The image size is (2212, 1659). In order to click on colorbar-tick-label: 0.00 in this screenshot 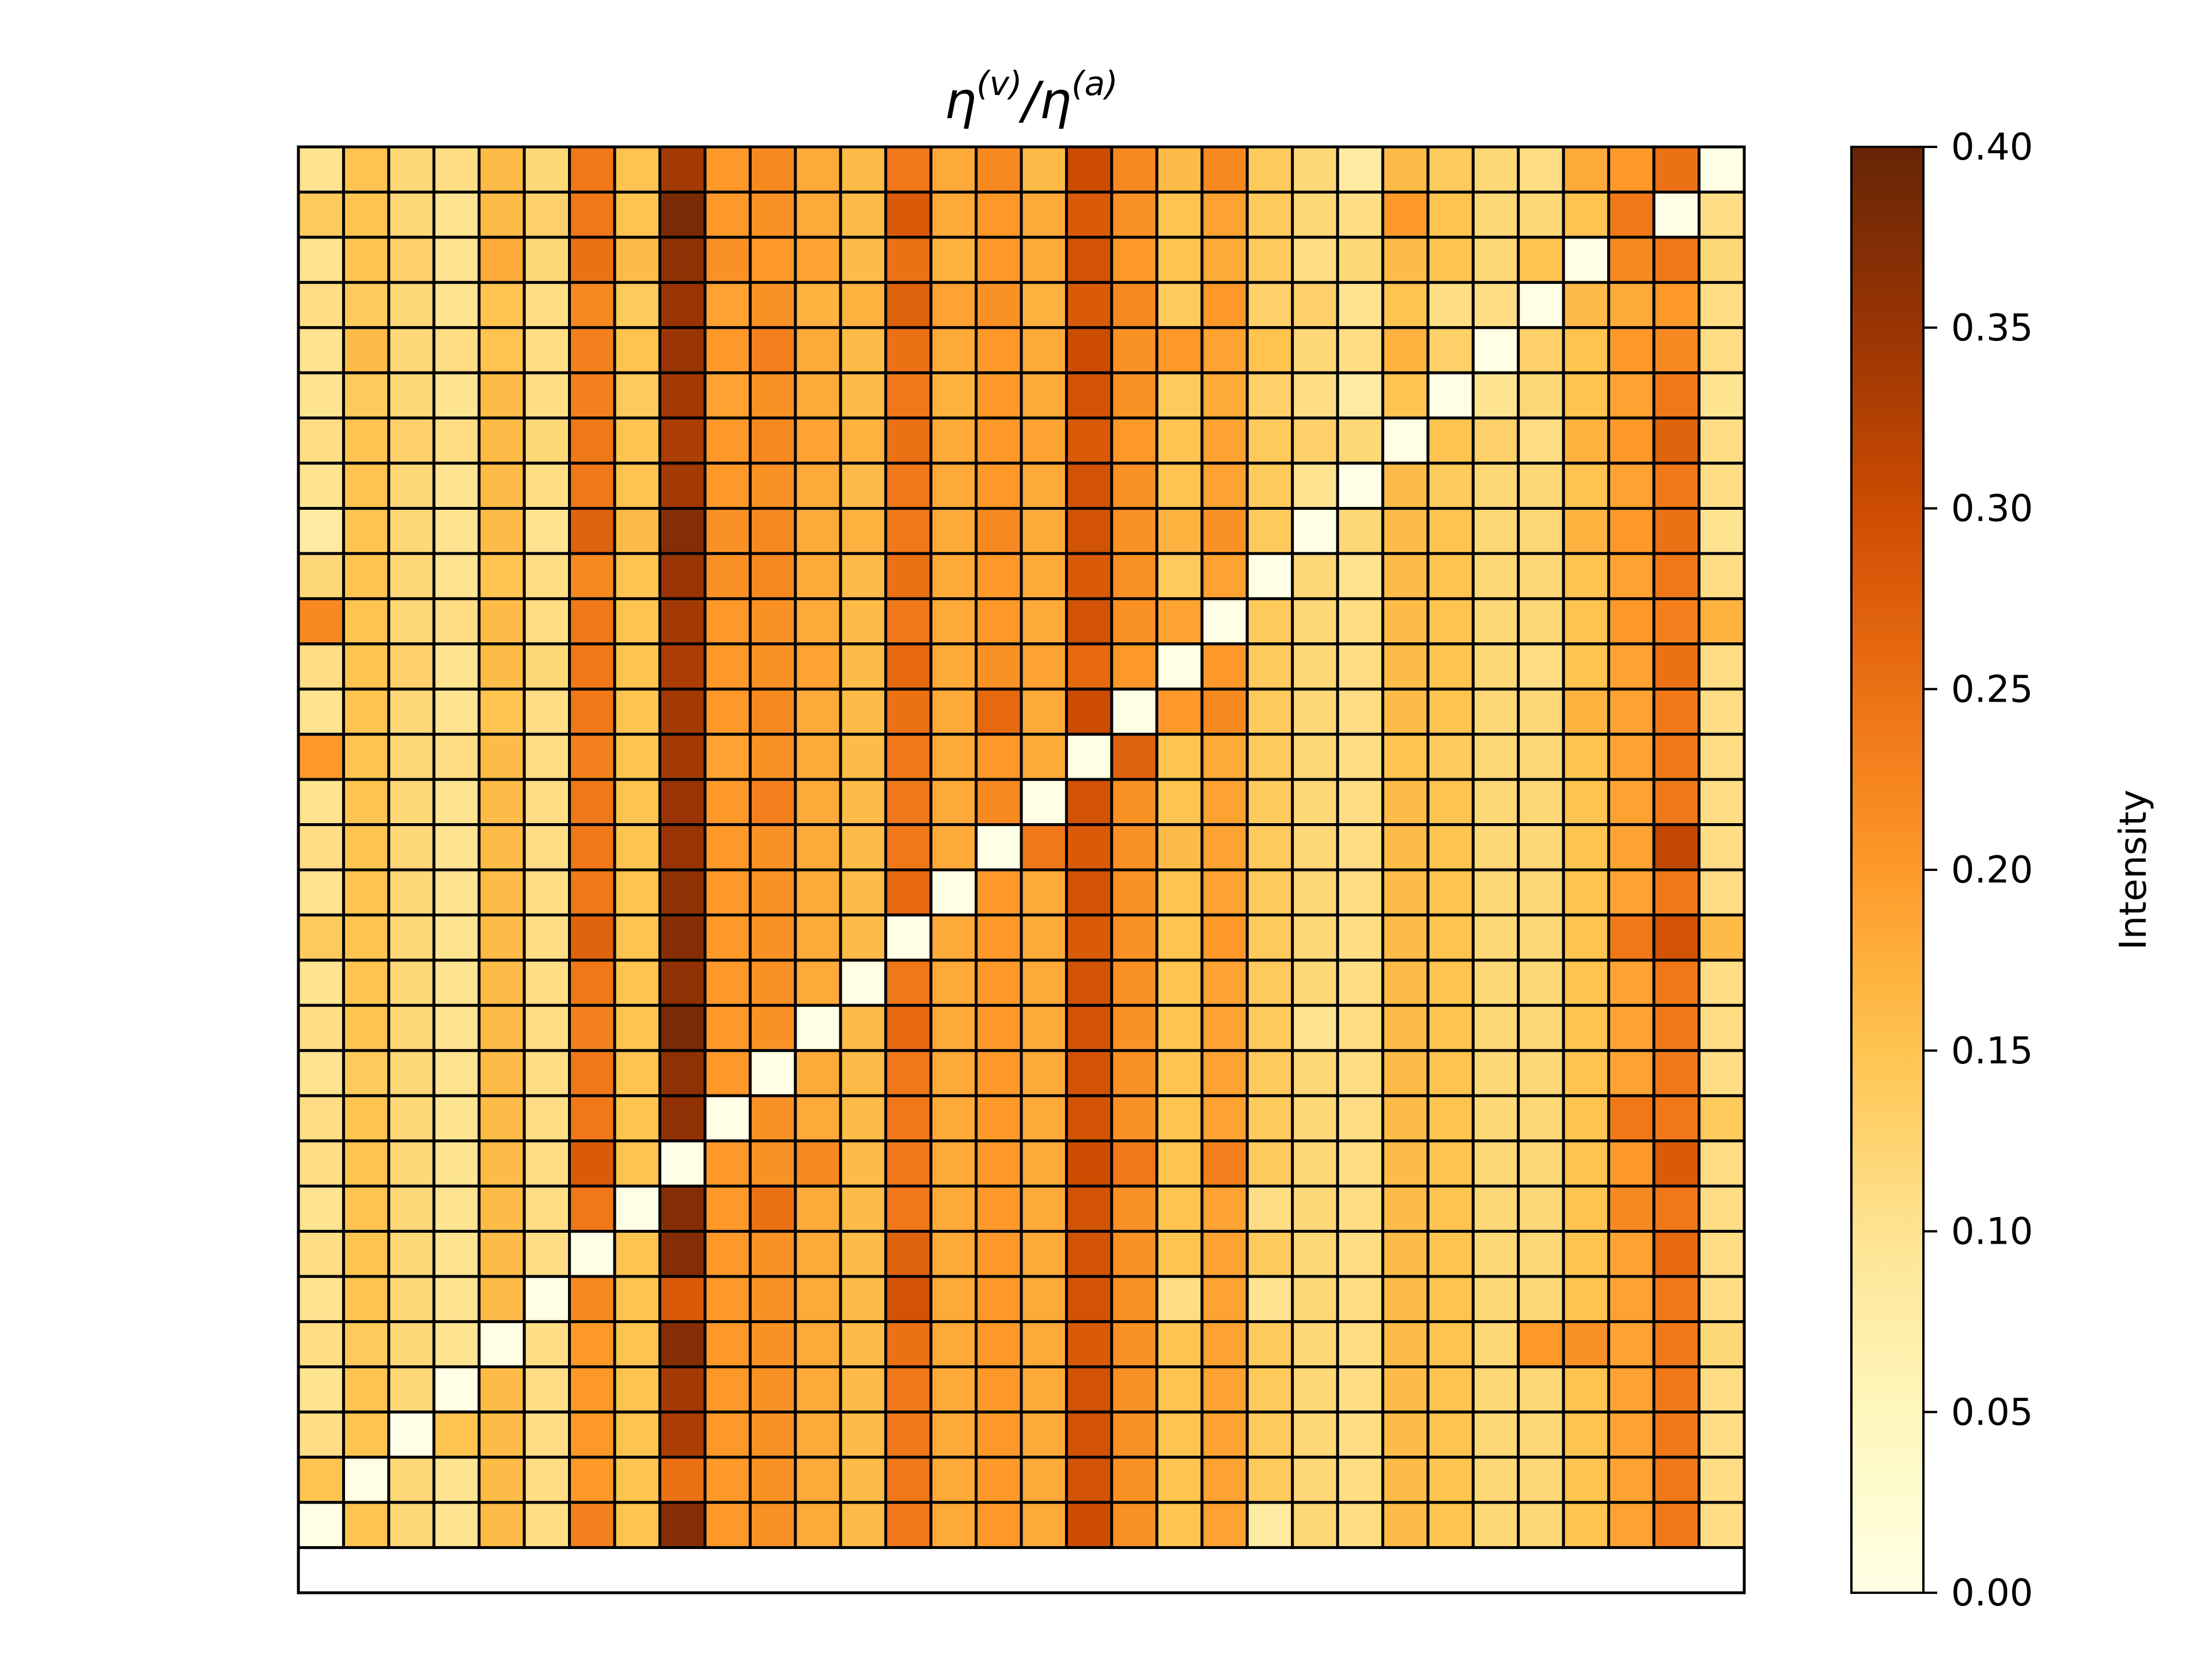, I will do `click(1992, 1593)`.